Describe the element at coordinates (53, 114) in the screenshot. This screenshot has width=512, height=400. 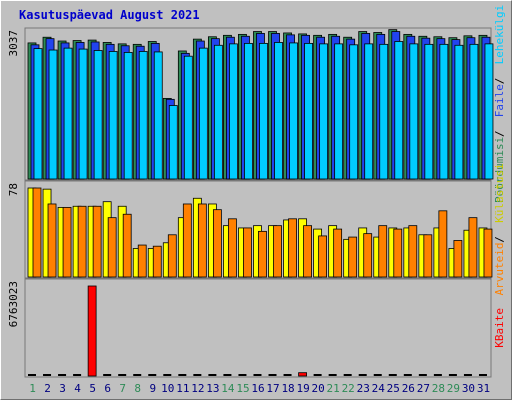
I see `bar-Lehekülgi-2` at that location.